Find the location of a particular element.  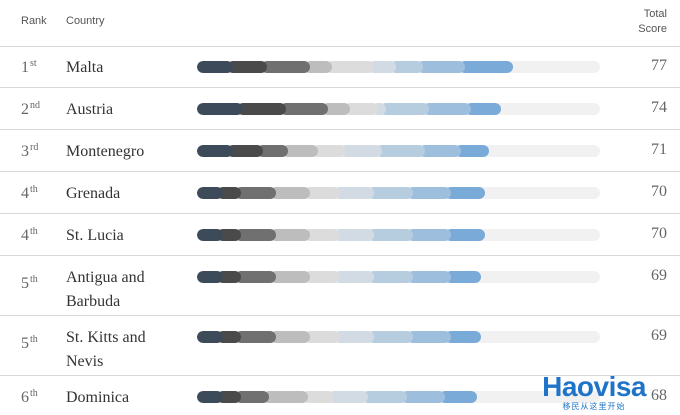

rank-number: 2 is located at coordinates (25, 109).